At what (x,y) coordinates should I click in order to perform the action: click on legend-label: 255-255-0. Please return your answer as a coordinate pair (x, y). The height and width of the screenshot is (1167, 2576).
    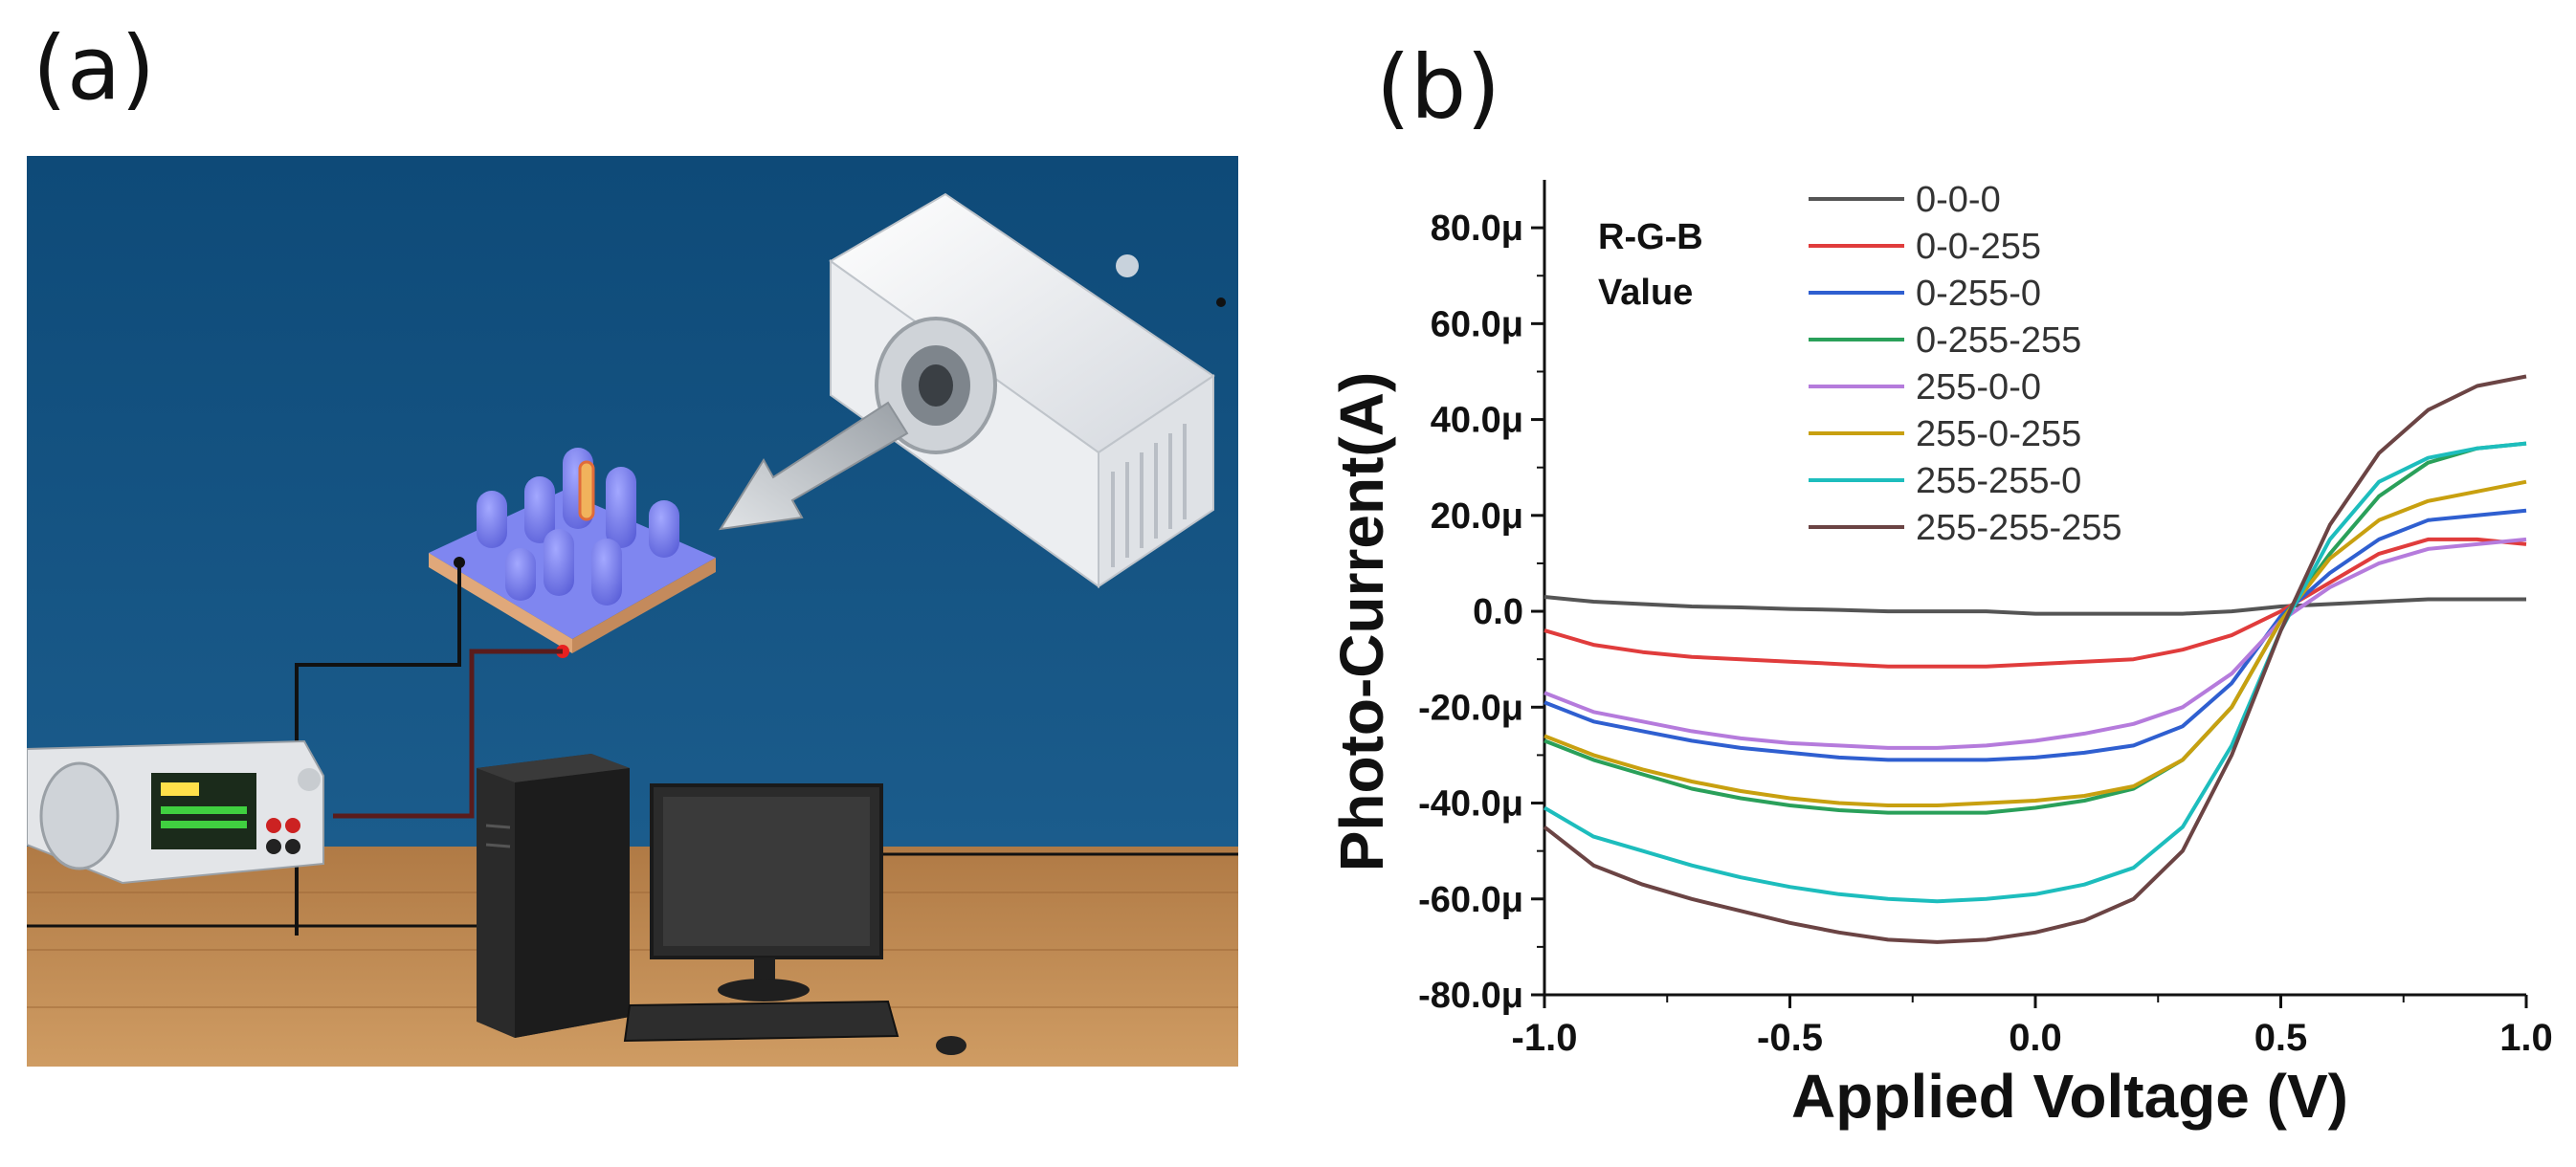
    Looking at the image, I should click on (1998, 481).